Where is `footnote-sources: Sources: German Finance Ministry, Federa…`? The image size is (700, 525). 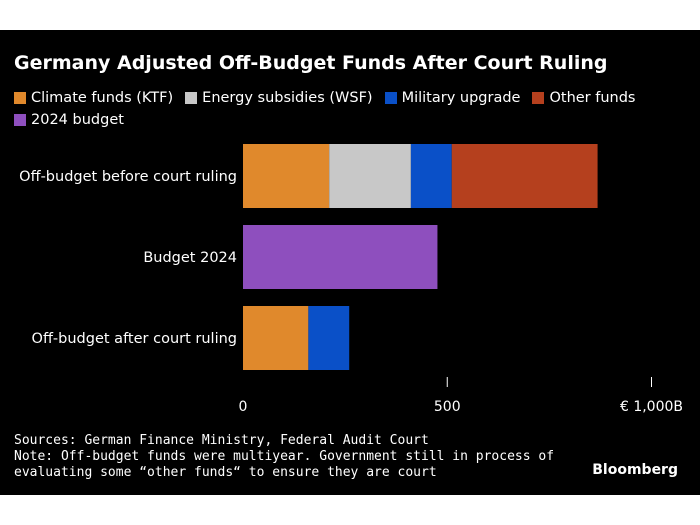
footnote-sources: Sources: German Finance Ministry, Federa… is located at coordinates (221, 440).